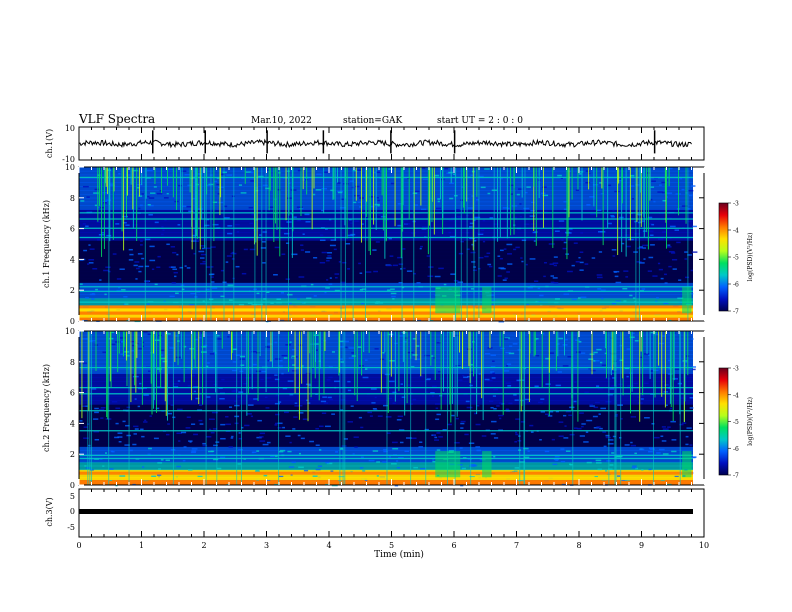  Describe the element at coordinates (385, 143) in the screenshot. I see `ch1-waveform-line` at that location.